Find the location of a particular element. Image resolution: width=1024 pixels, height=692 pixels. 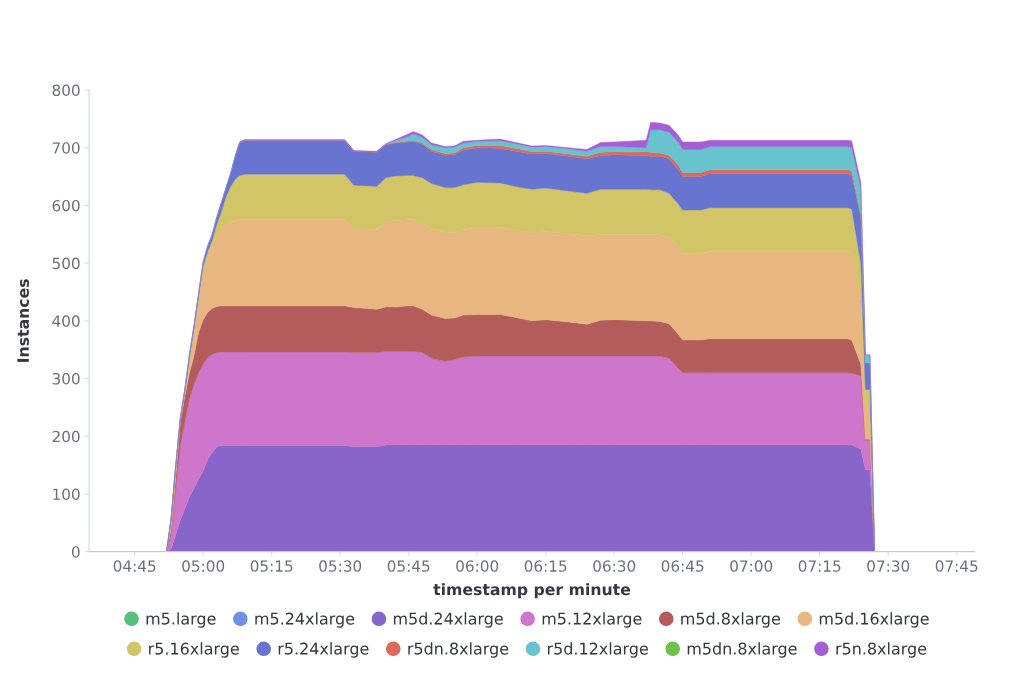

x-tick-label: 07:30 is located at coordinates (888, 566).